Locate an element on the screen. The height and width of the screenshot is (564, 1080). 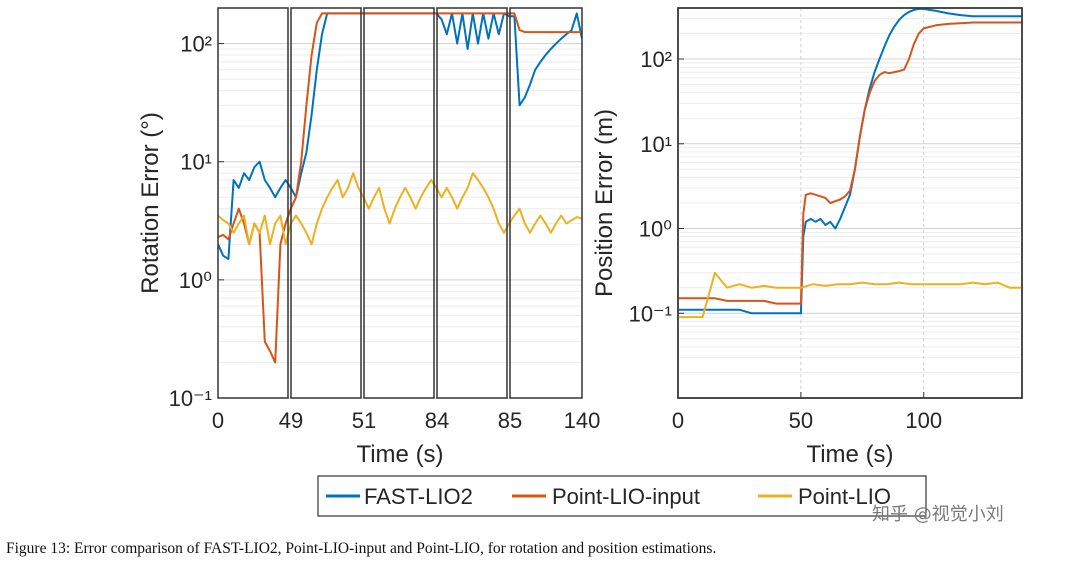
legend-label-fast-lio2: FAST-LIO2 is located at coordinates (418, 496).